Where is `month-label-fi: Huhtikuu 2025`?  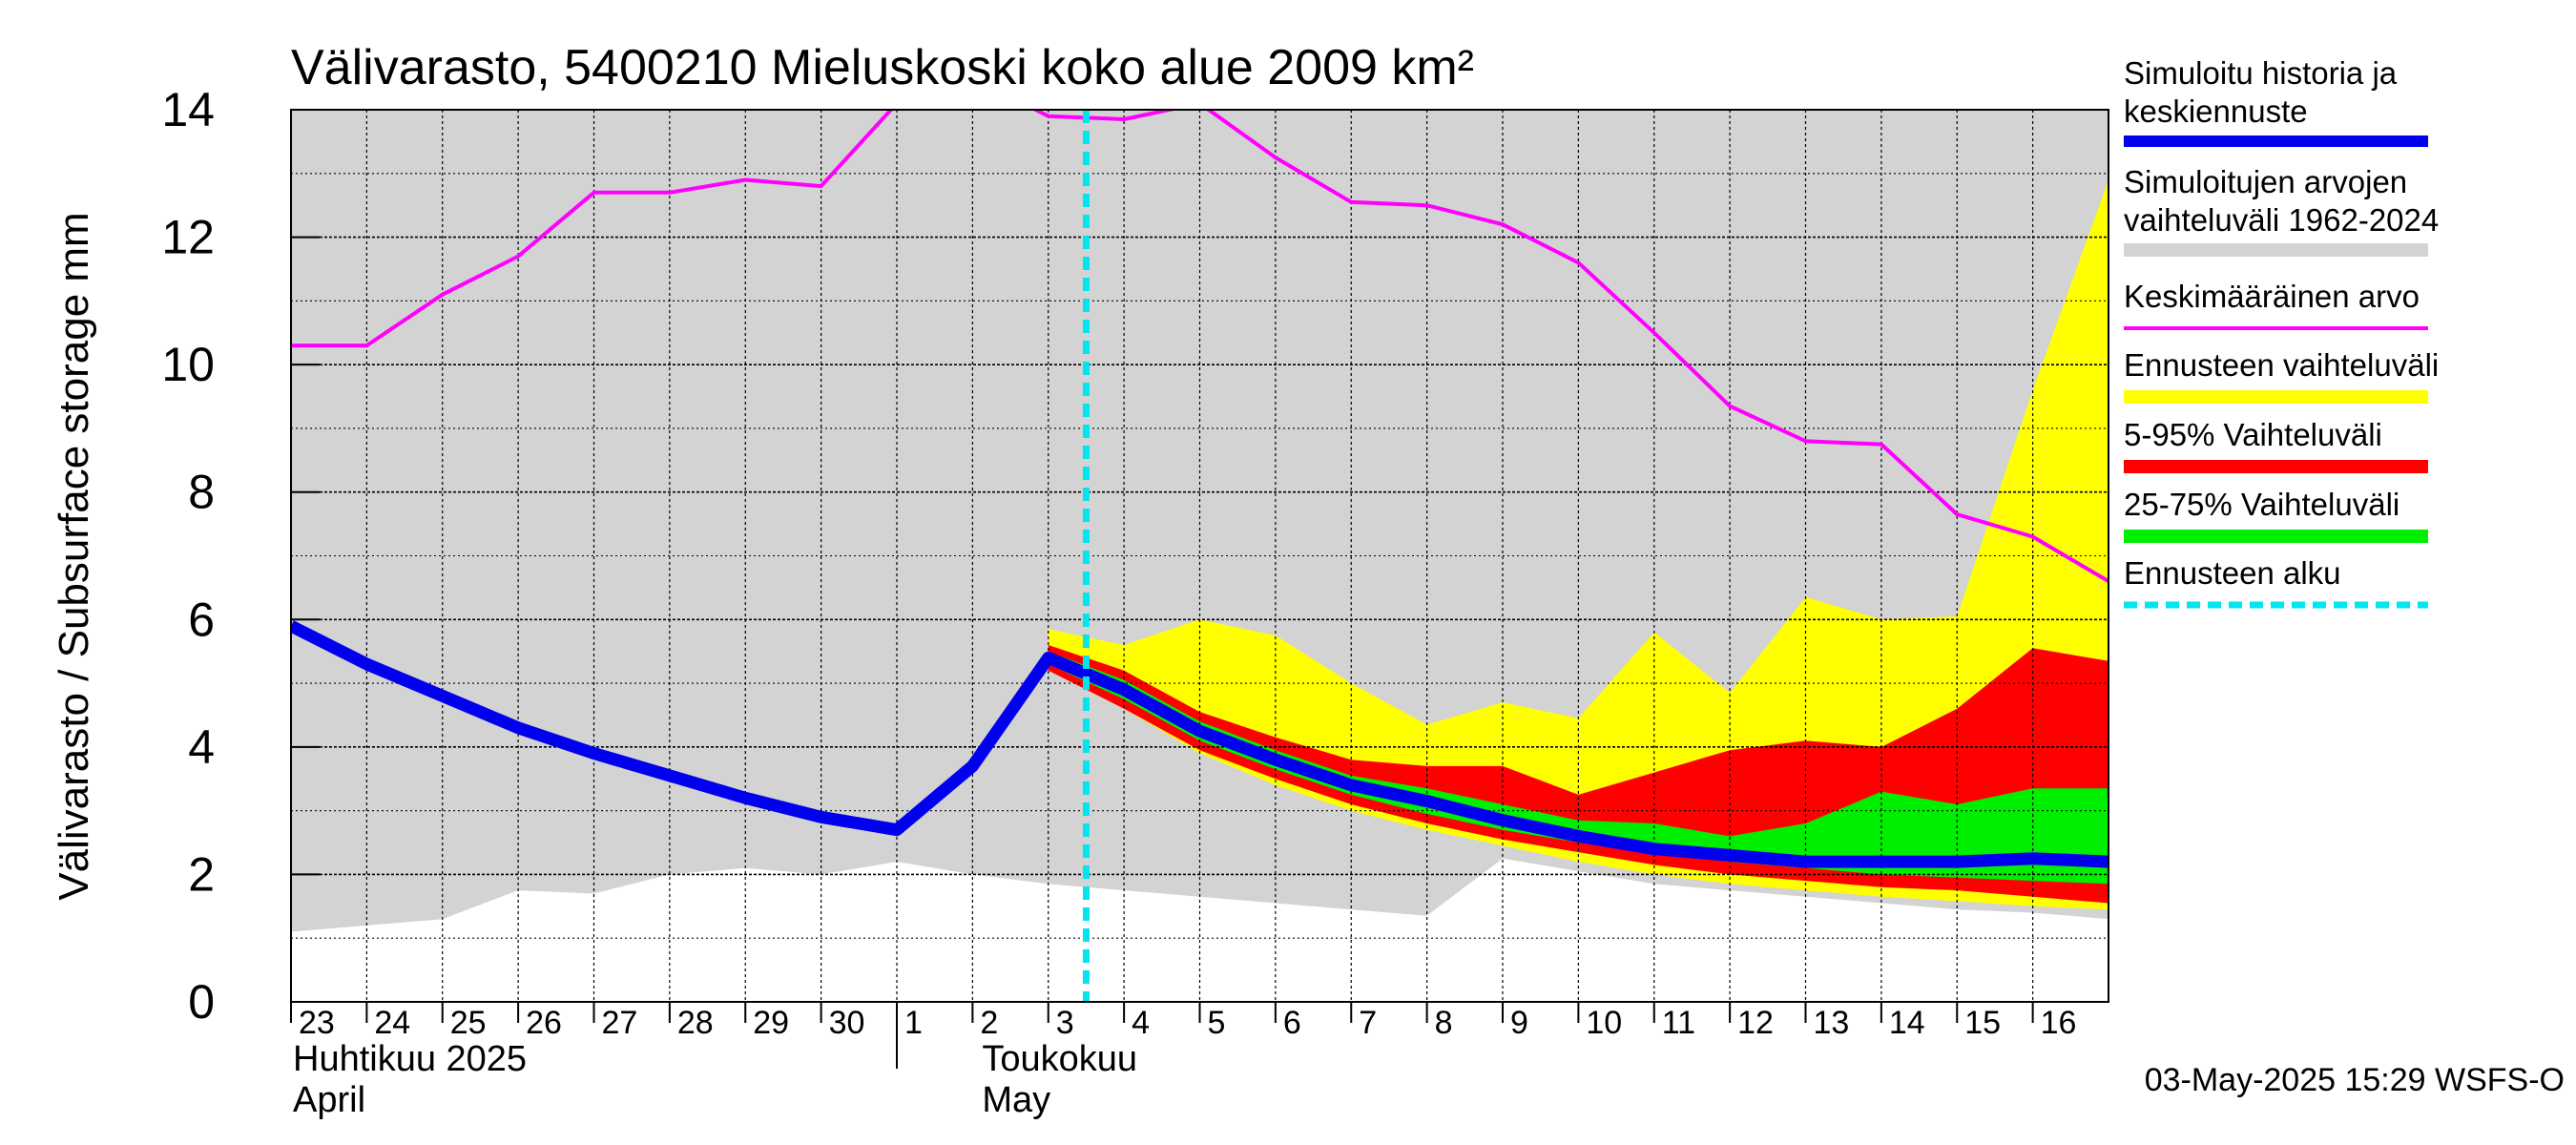
month-label-fi: Huhtikuu 2025 is located at coordinates (410, 1059).